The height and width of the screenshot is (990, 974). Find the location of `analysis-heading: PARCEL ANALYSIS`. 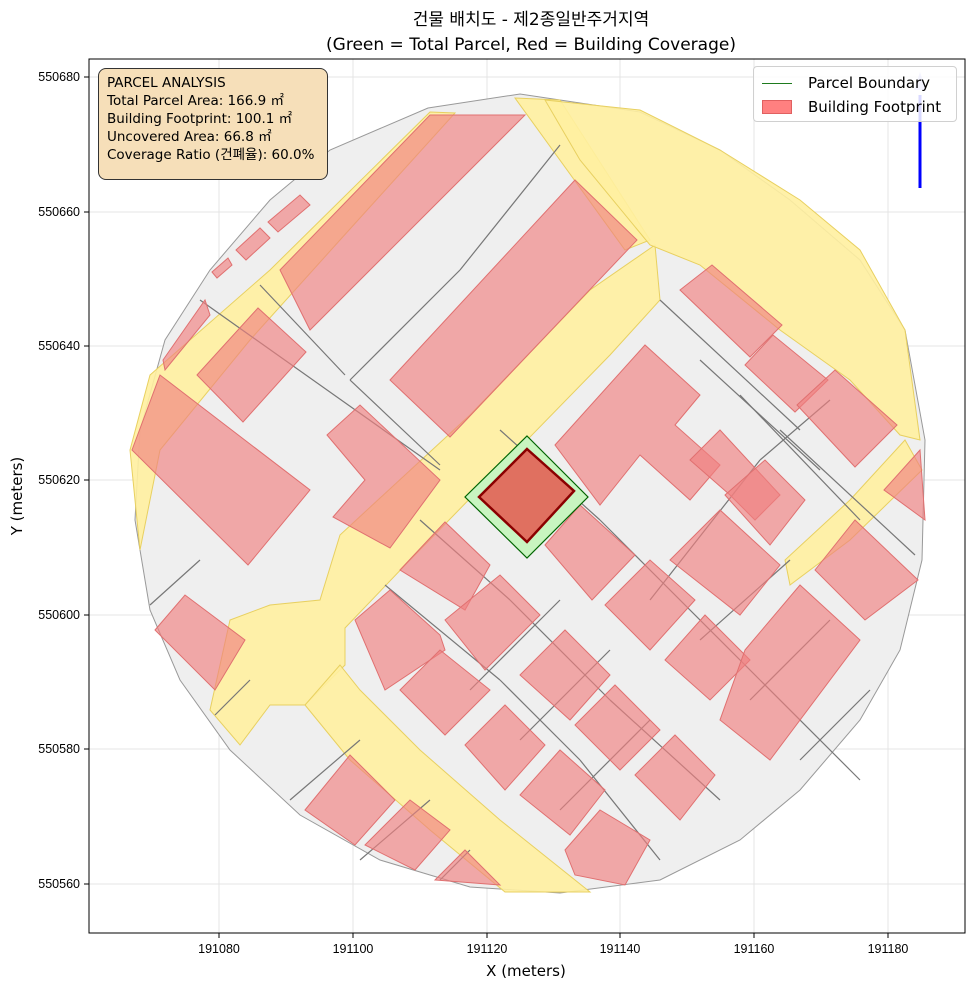

analysis-heading: PARCEL ANALYSIS is located at coordinates (166, 83).